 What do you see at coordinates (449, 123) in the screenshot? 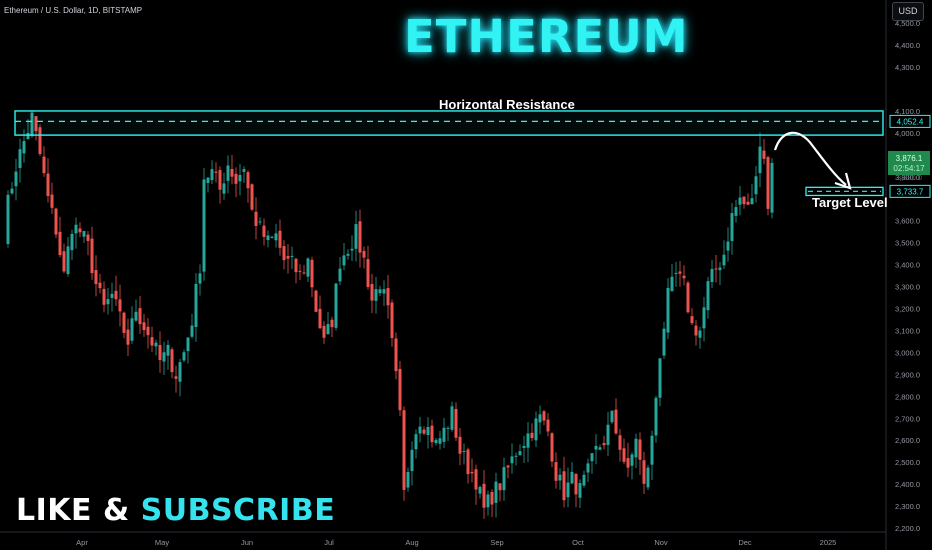
I see `resistance-zone` at bounding box center [449, 123].